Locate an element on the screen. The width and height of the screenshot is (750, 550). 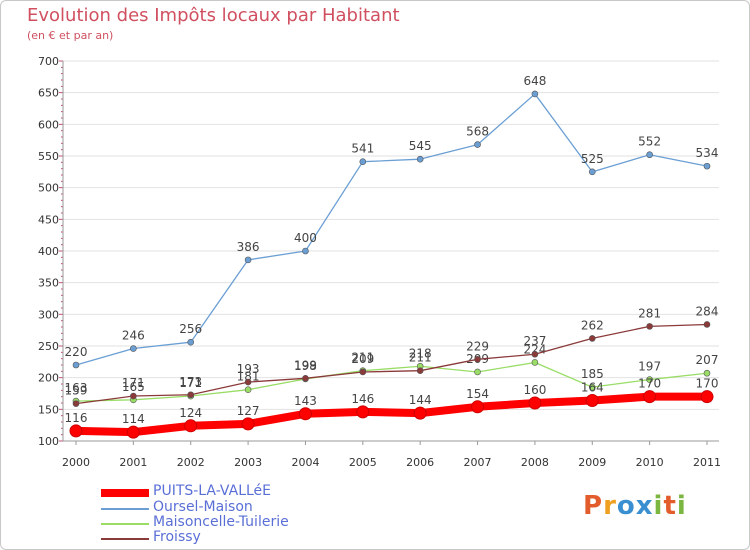
data-label-series-0: 160 is located at coordinates (534, 390).